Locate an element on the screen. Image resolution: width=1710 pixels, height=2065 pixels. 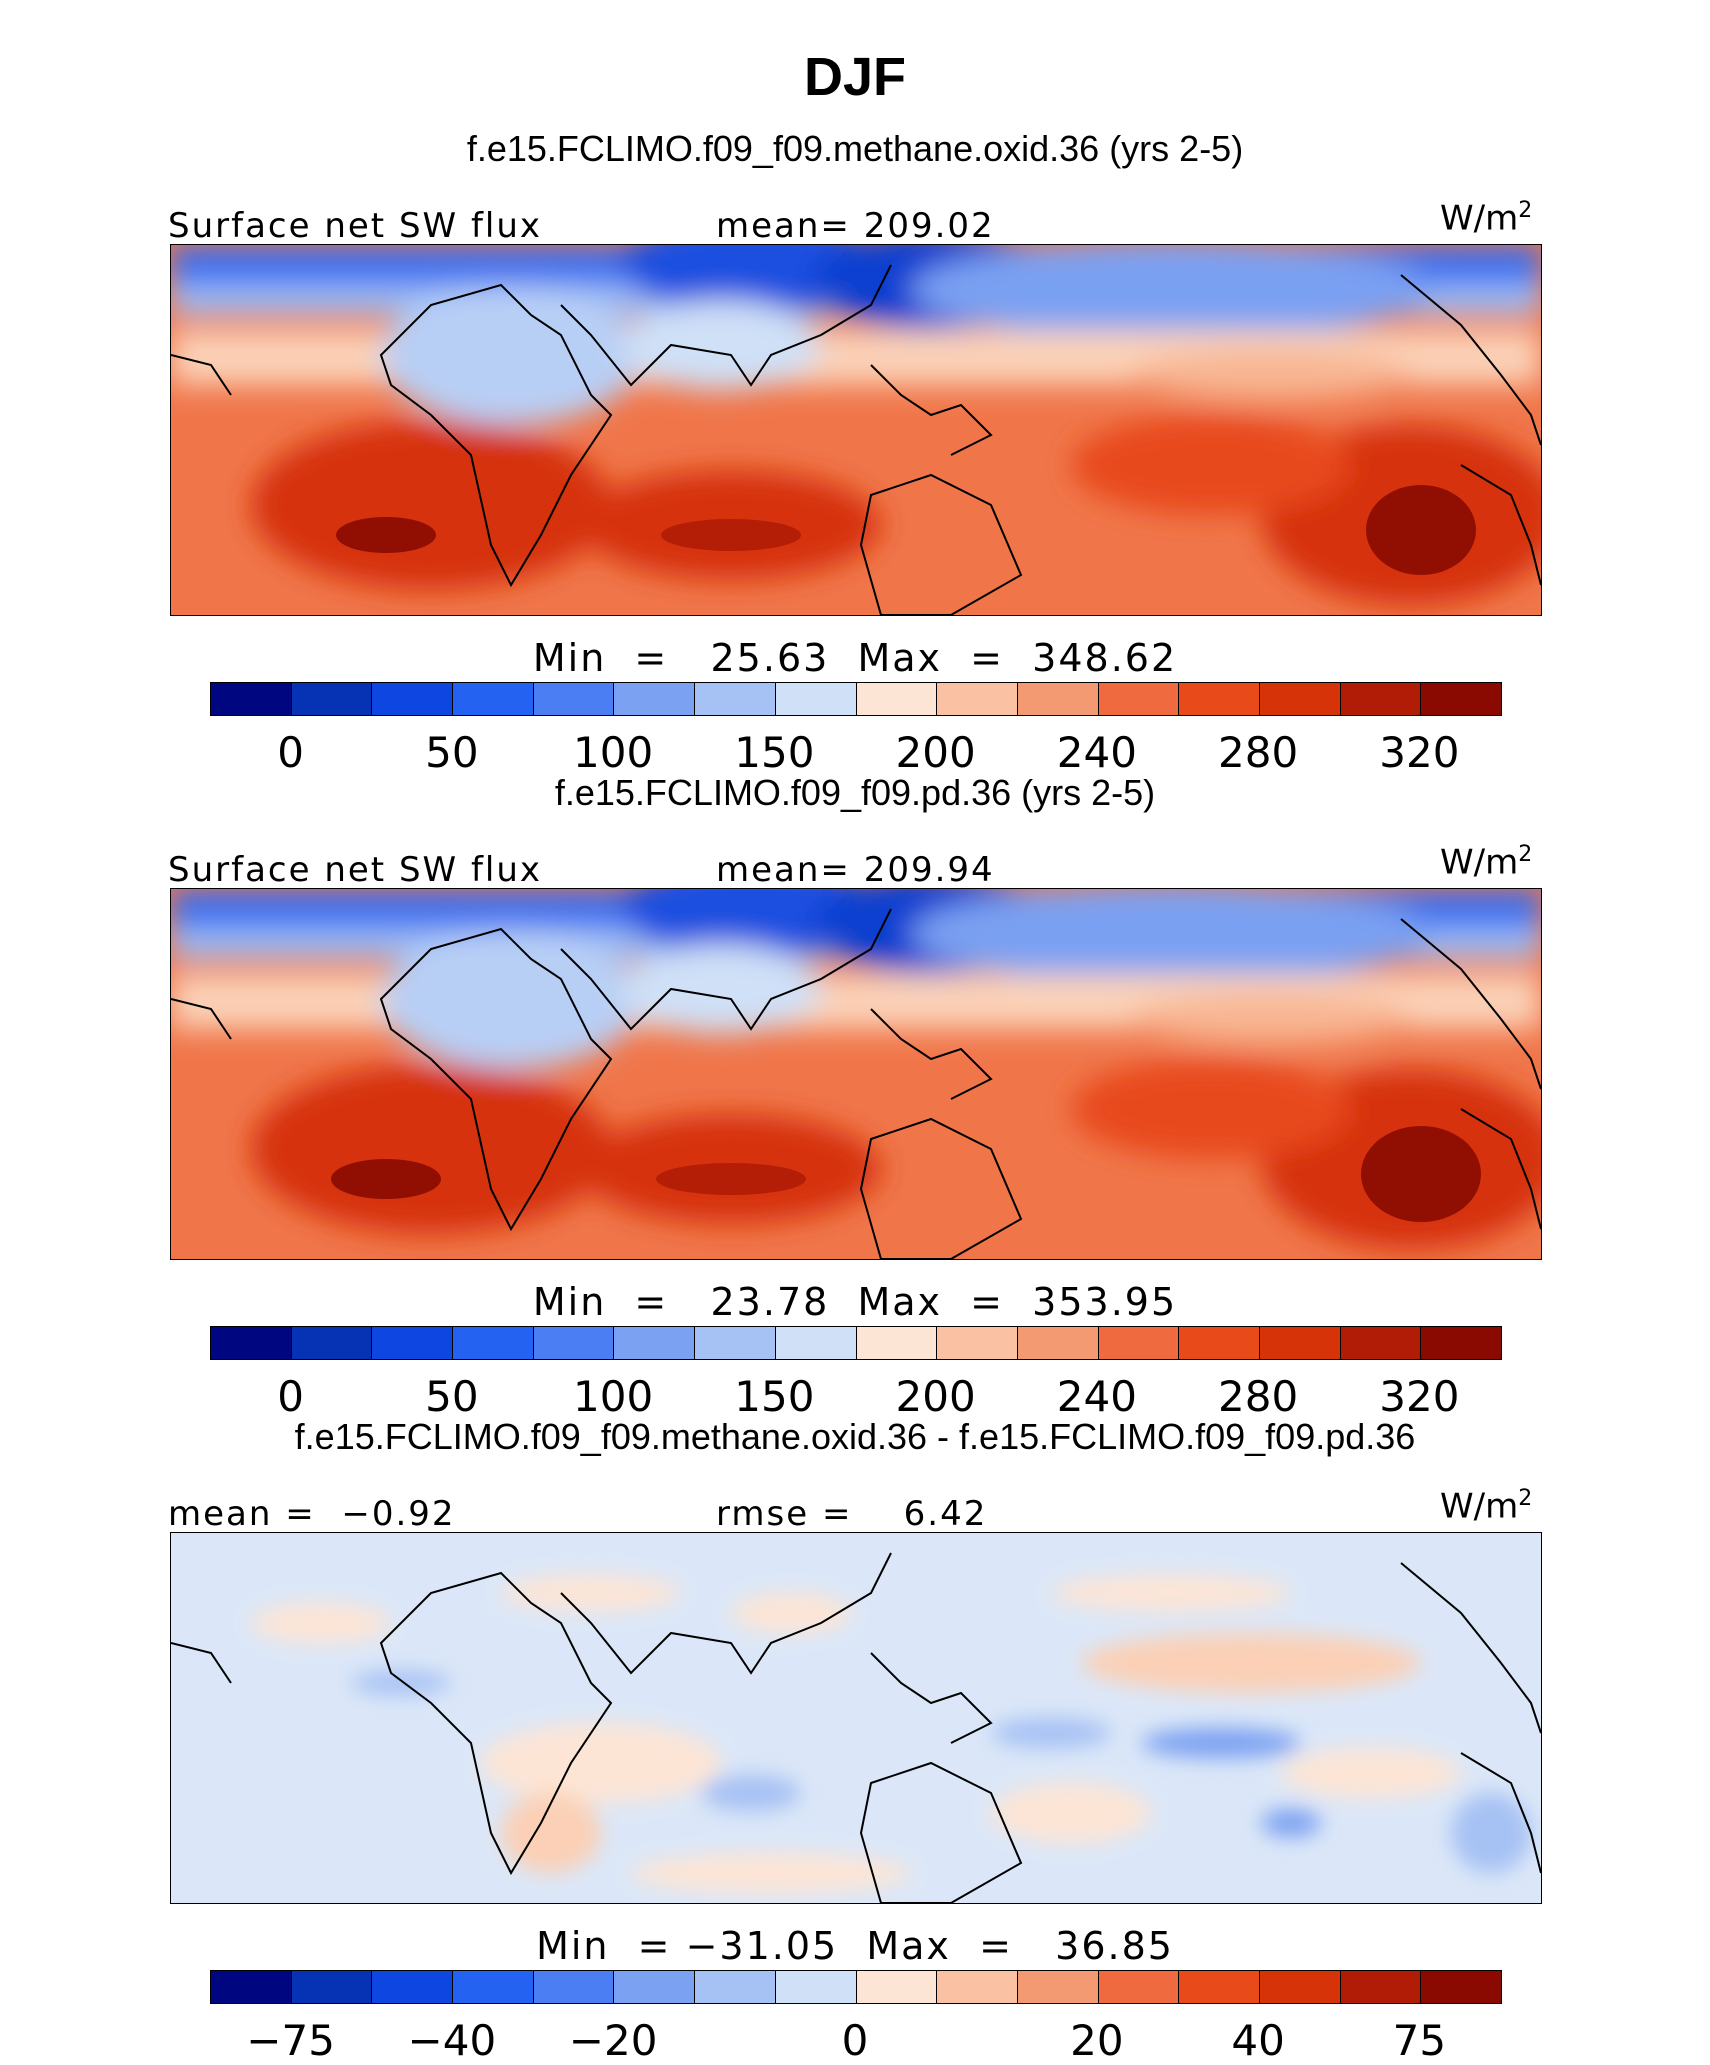
panel2-case-title: f.e15.FCLIMO.f09_f09.pd.36 (yrs 2-5) is located at coordinates (855, 792).